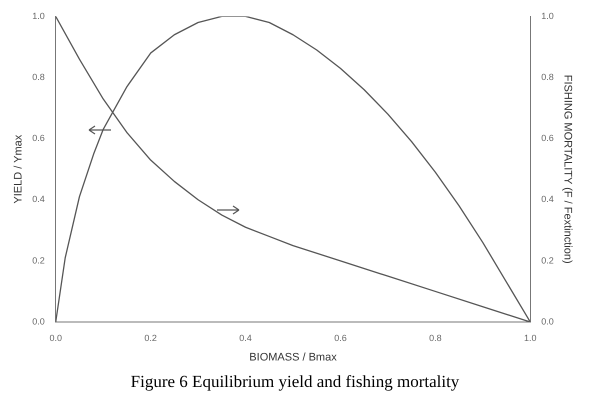 The width and height of the screenshot is (590, 408). What do you see at coordinates (38, 138) in the screenshot?
I see `y-tick-label: 0.6` at bounding box center [38, 138].